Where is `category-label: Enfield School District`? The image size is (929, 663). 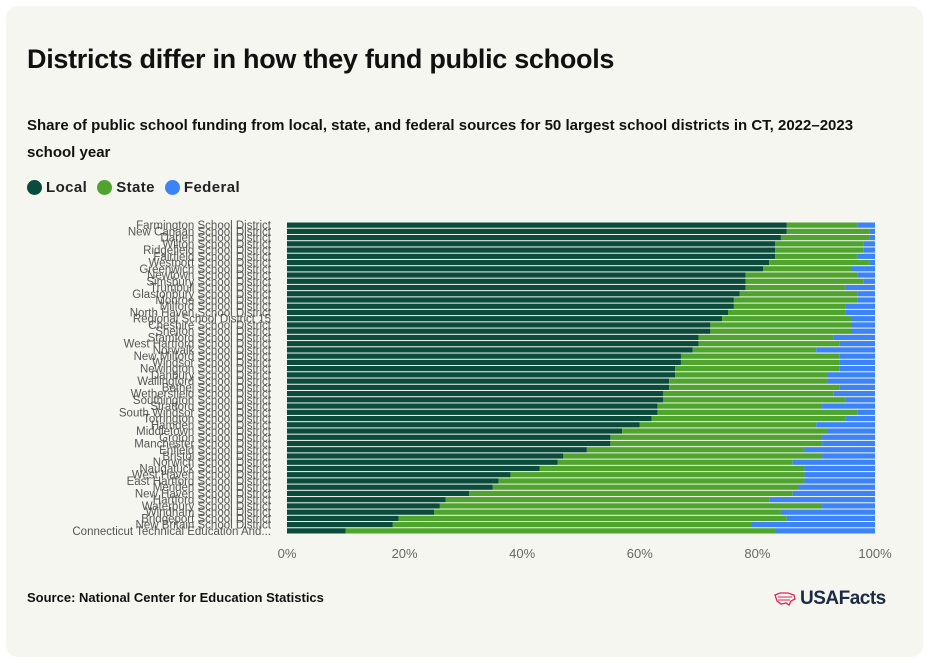
category-label: Enfield School District is located at coordinates (215, 451).